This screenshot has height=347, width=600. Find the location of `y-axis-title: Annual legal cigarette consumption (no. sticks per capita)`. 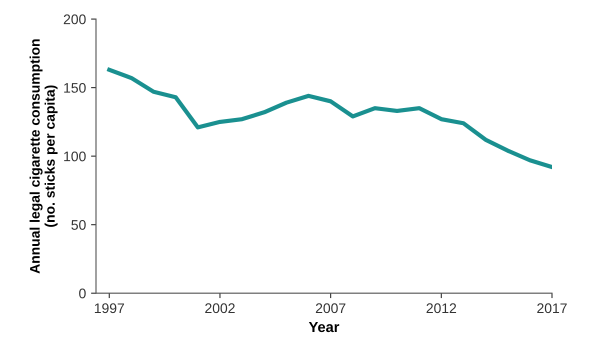

y-axis-title: Annual legal cigarette consumption (no. sticks per capita) is located at coordinates (44, 156).